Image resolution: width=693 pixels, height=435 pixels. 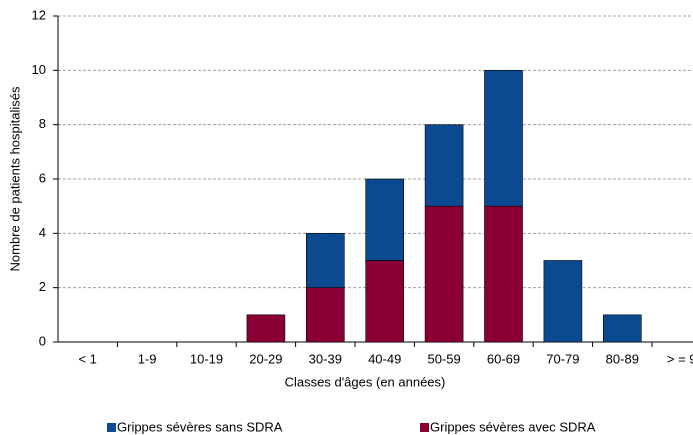 I want to click on x-tick-label: 20-29, so click(x=265, y=358).